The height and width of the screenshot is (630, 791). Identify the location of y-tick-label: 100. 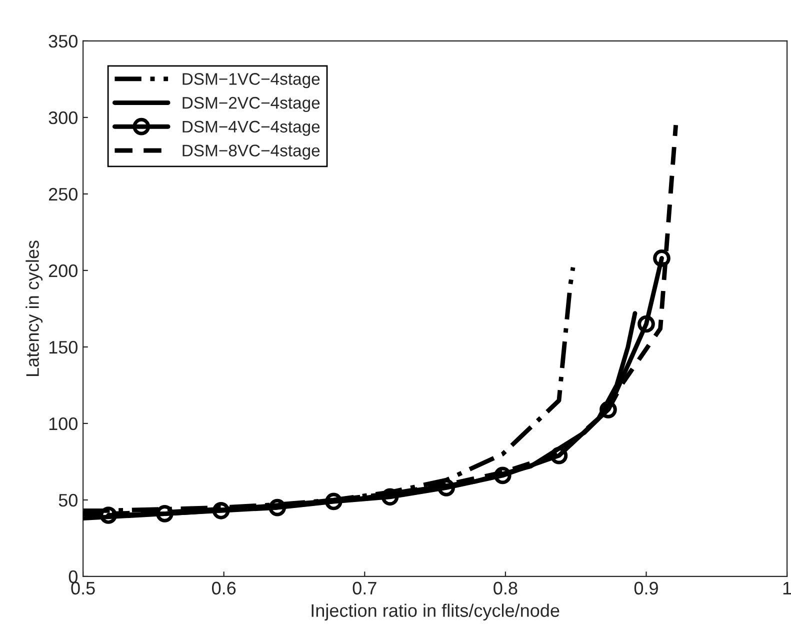
(63, 423).